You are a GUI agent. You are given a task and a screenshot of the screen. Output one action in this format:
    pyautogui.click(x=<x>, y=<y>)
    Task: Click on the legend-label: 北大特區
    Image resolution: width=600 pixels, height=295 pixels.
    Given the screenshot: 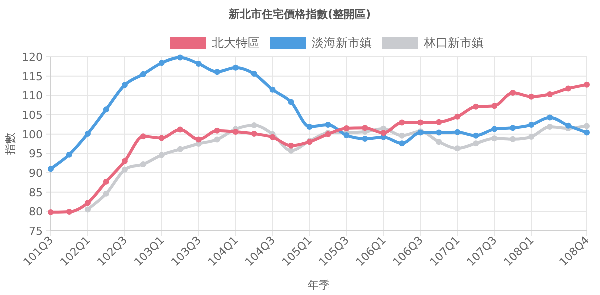 What is the action you would take?
    pyautogui.click(x=236, y=43)
    